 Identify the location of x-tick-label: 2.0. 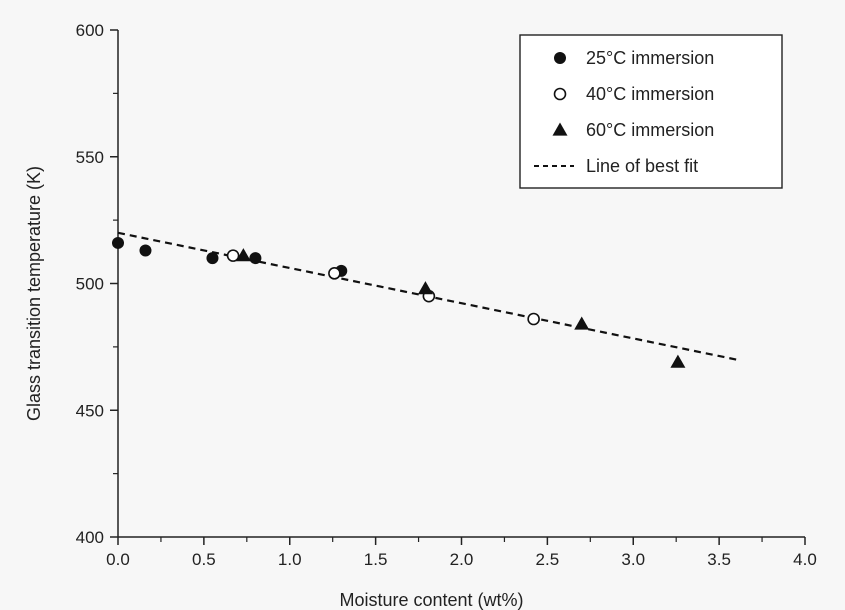
(462, 559).